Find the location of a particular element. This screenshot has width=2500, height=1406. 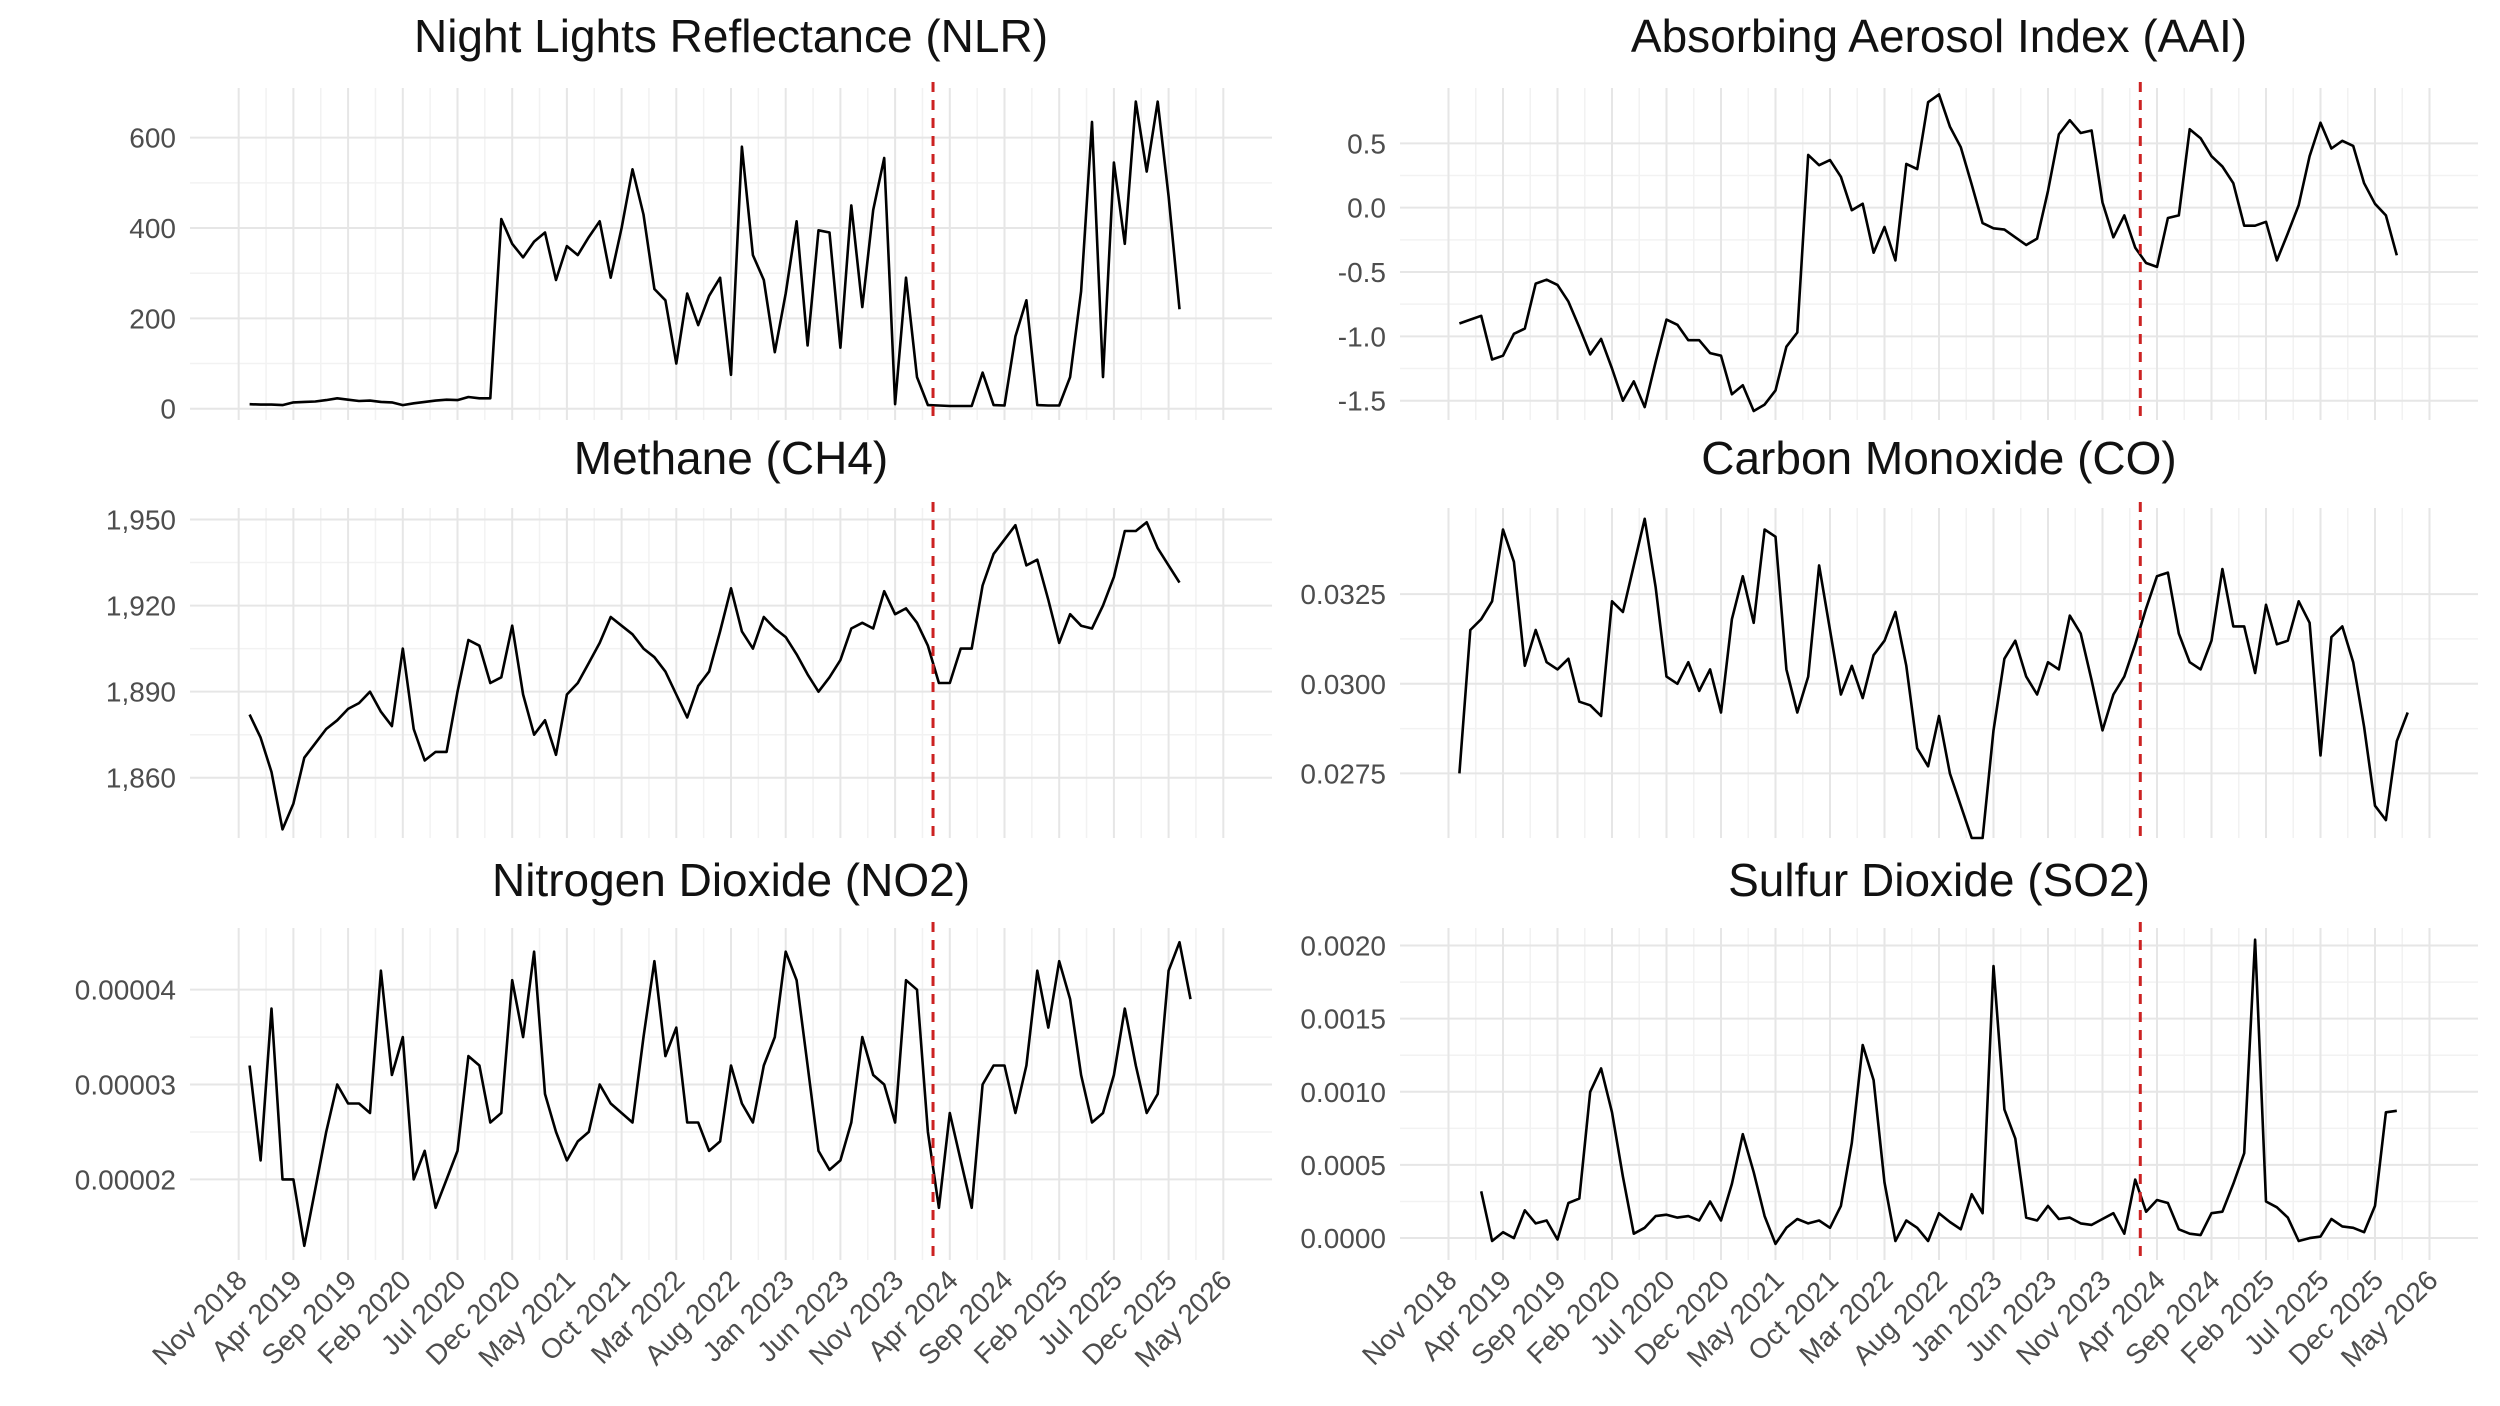

chart-panel: 0.0275 0.0300 0.0325 Carbon Monoxide (CO) is located at coordinates (1889, 636).